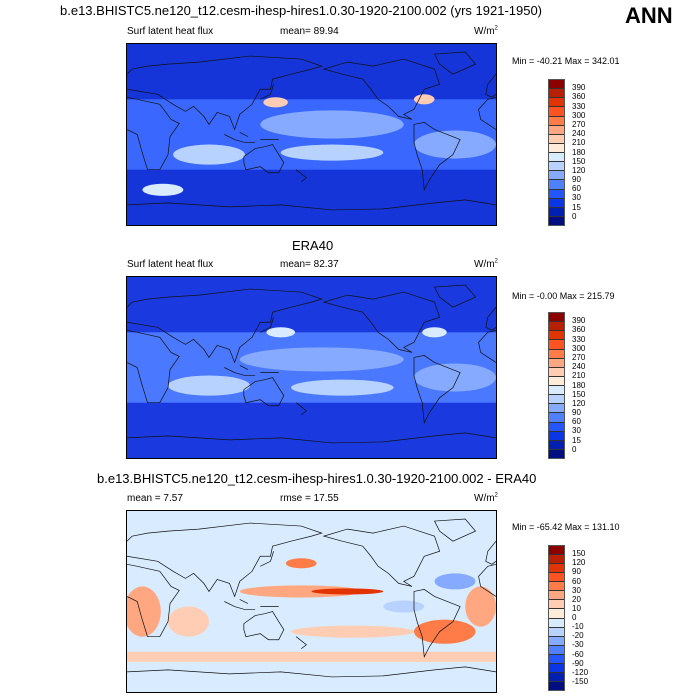 Image resolution: width=700 pixels, height=700 pixels. I want to click on panel1-units: W/m2, so click(486, 32).